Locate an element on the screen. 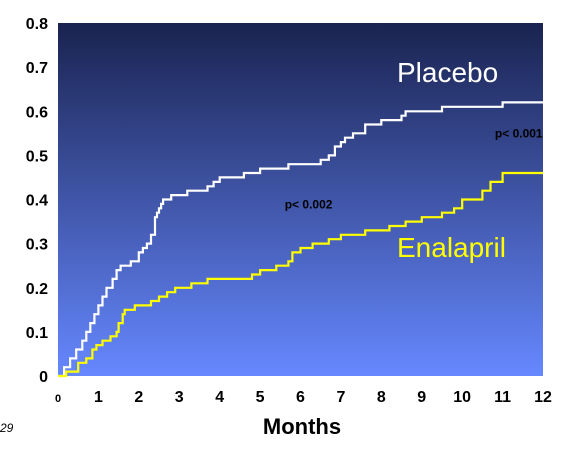 Image resolution: width=587 pixels, height=449 pixels. series-labels: Placebo Enalapril is located at coordinates (451, 160).